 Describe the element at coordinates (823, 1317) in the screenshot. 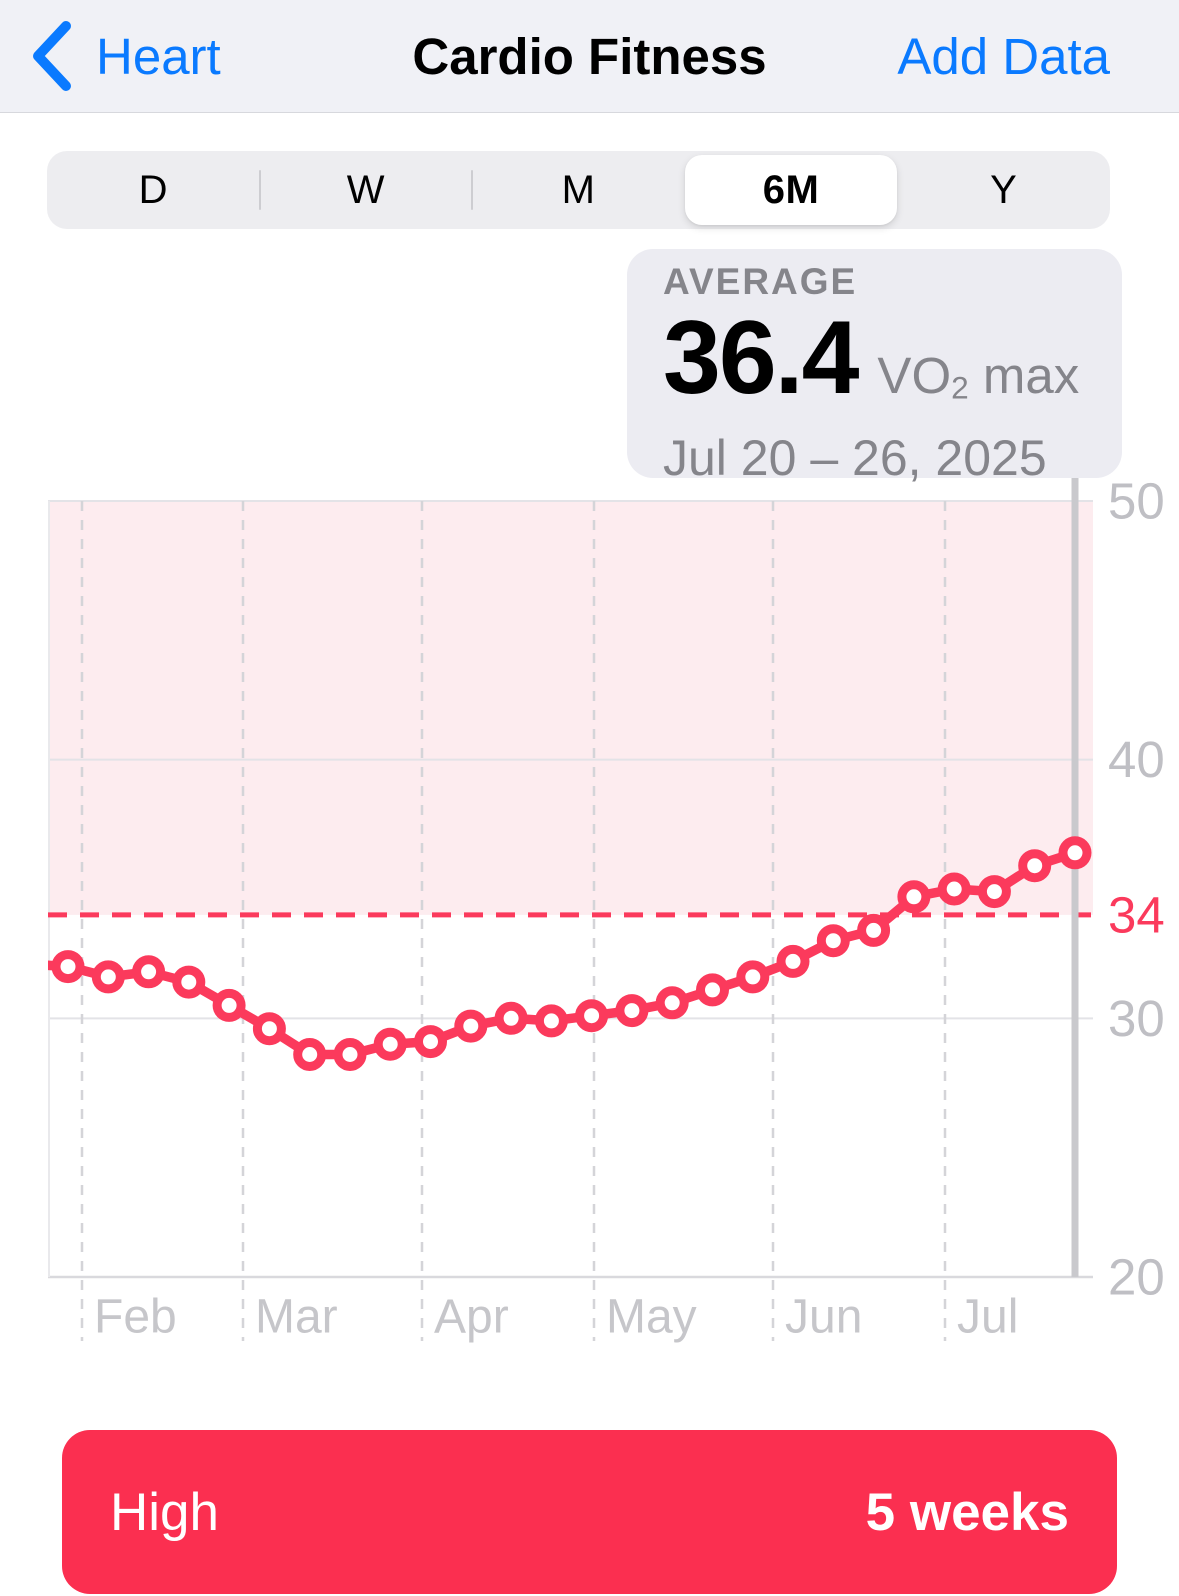

I see `month-label-jun: Jun` at that location.